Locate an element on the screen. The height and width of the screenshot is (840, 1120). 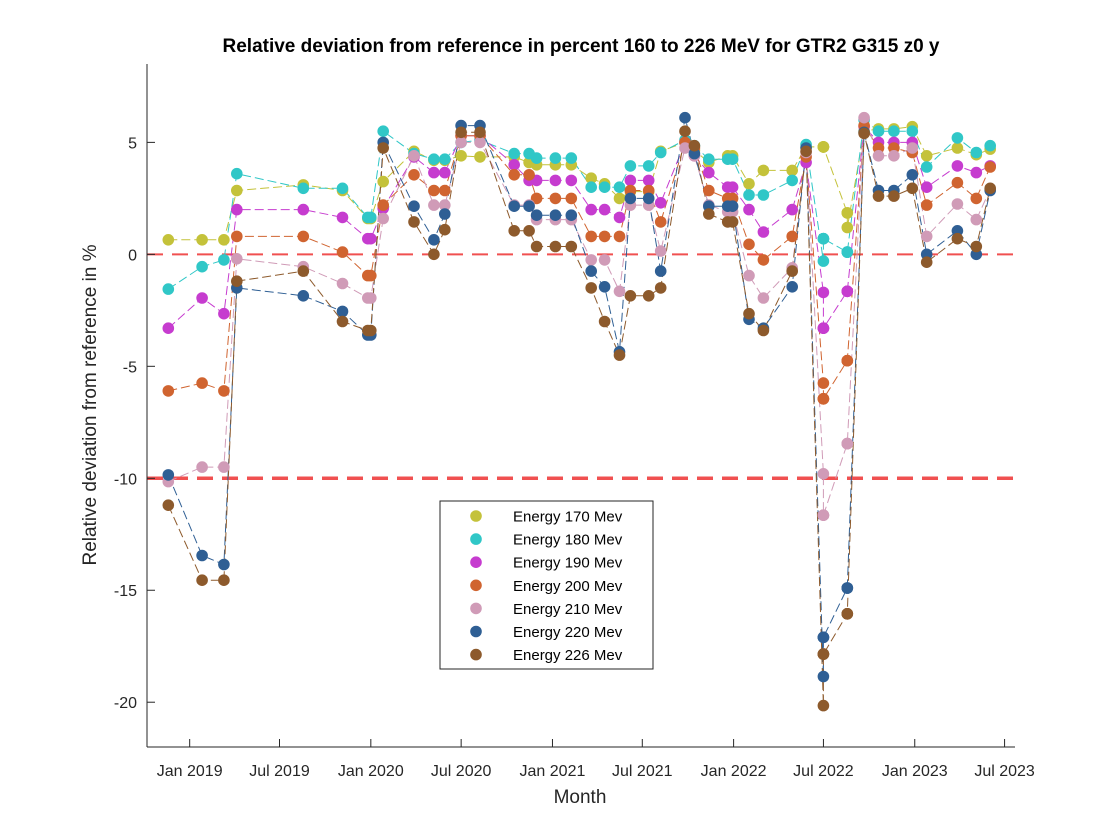
x-tick-label: Jul 2021 is located at coordinates (642, 771).